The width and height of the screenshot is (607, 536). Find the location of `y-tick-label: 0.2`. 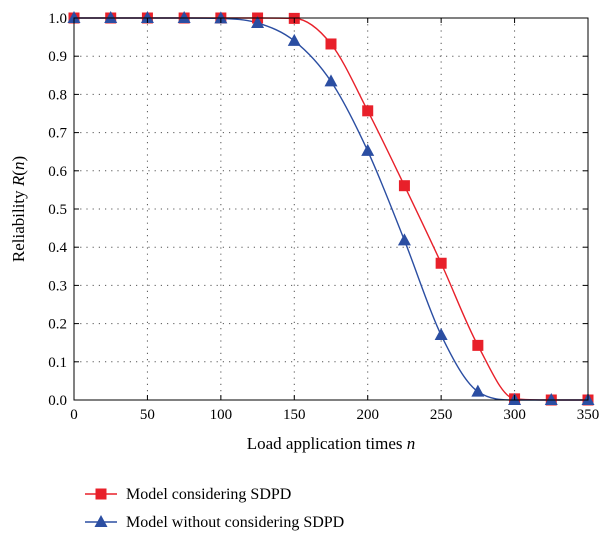

y-tick-label: 0.2 is located at coordinates (57, 325).